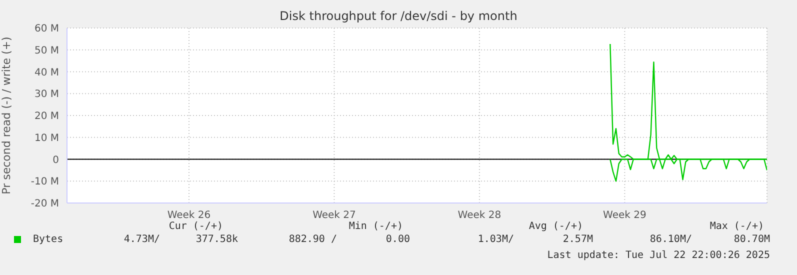 The height and width of the screenshot is (275, 797). Describe the element at coordinates (46, 72) in the screenshot. I see `y-tick-label: 40 M` at that location.